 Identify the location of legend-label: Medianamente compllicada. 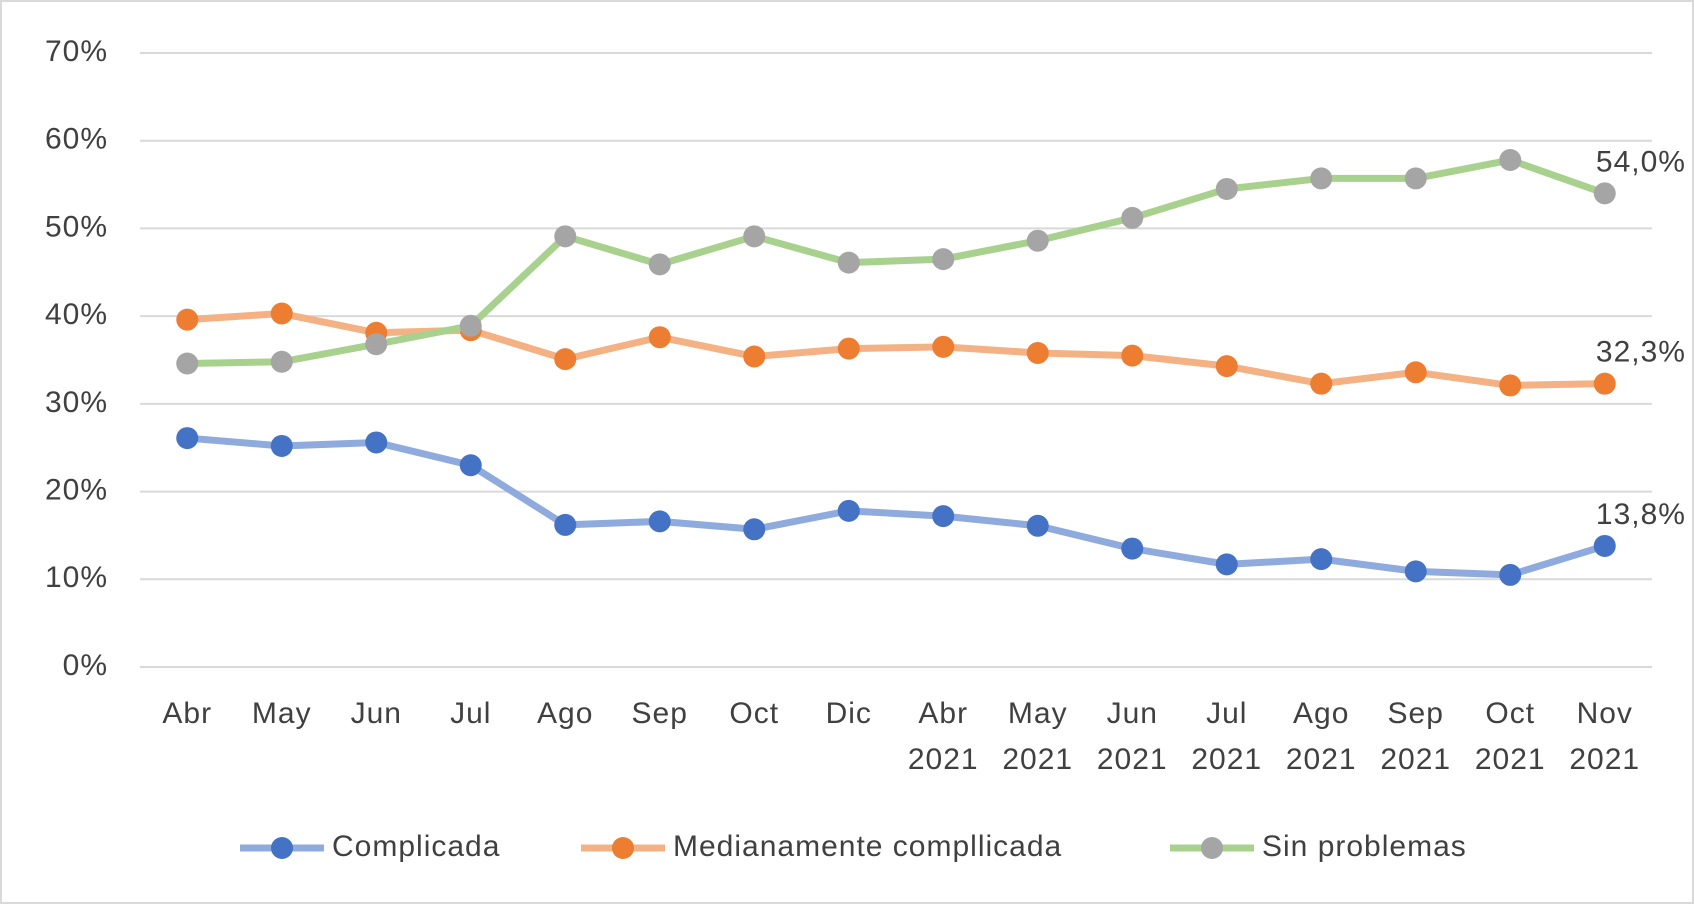
(867, 846).